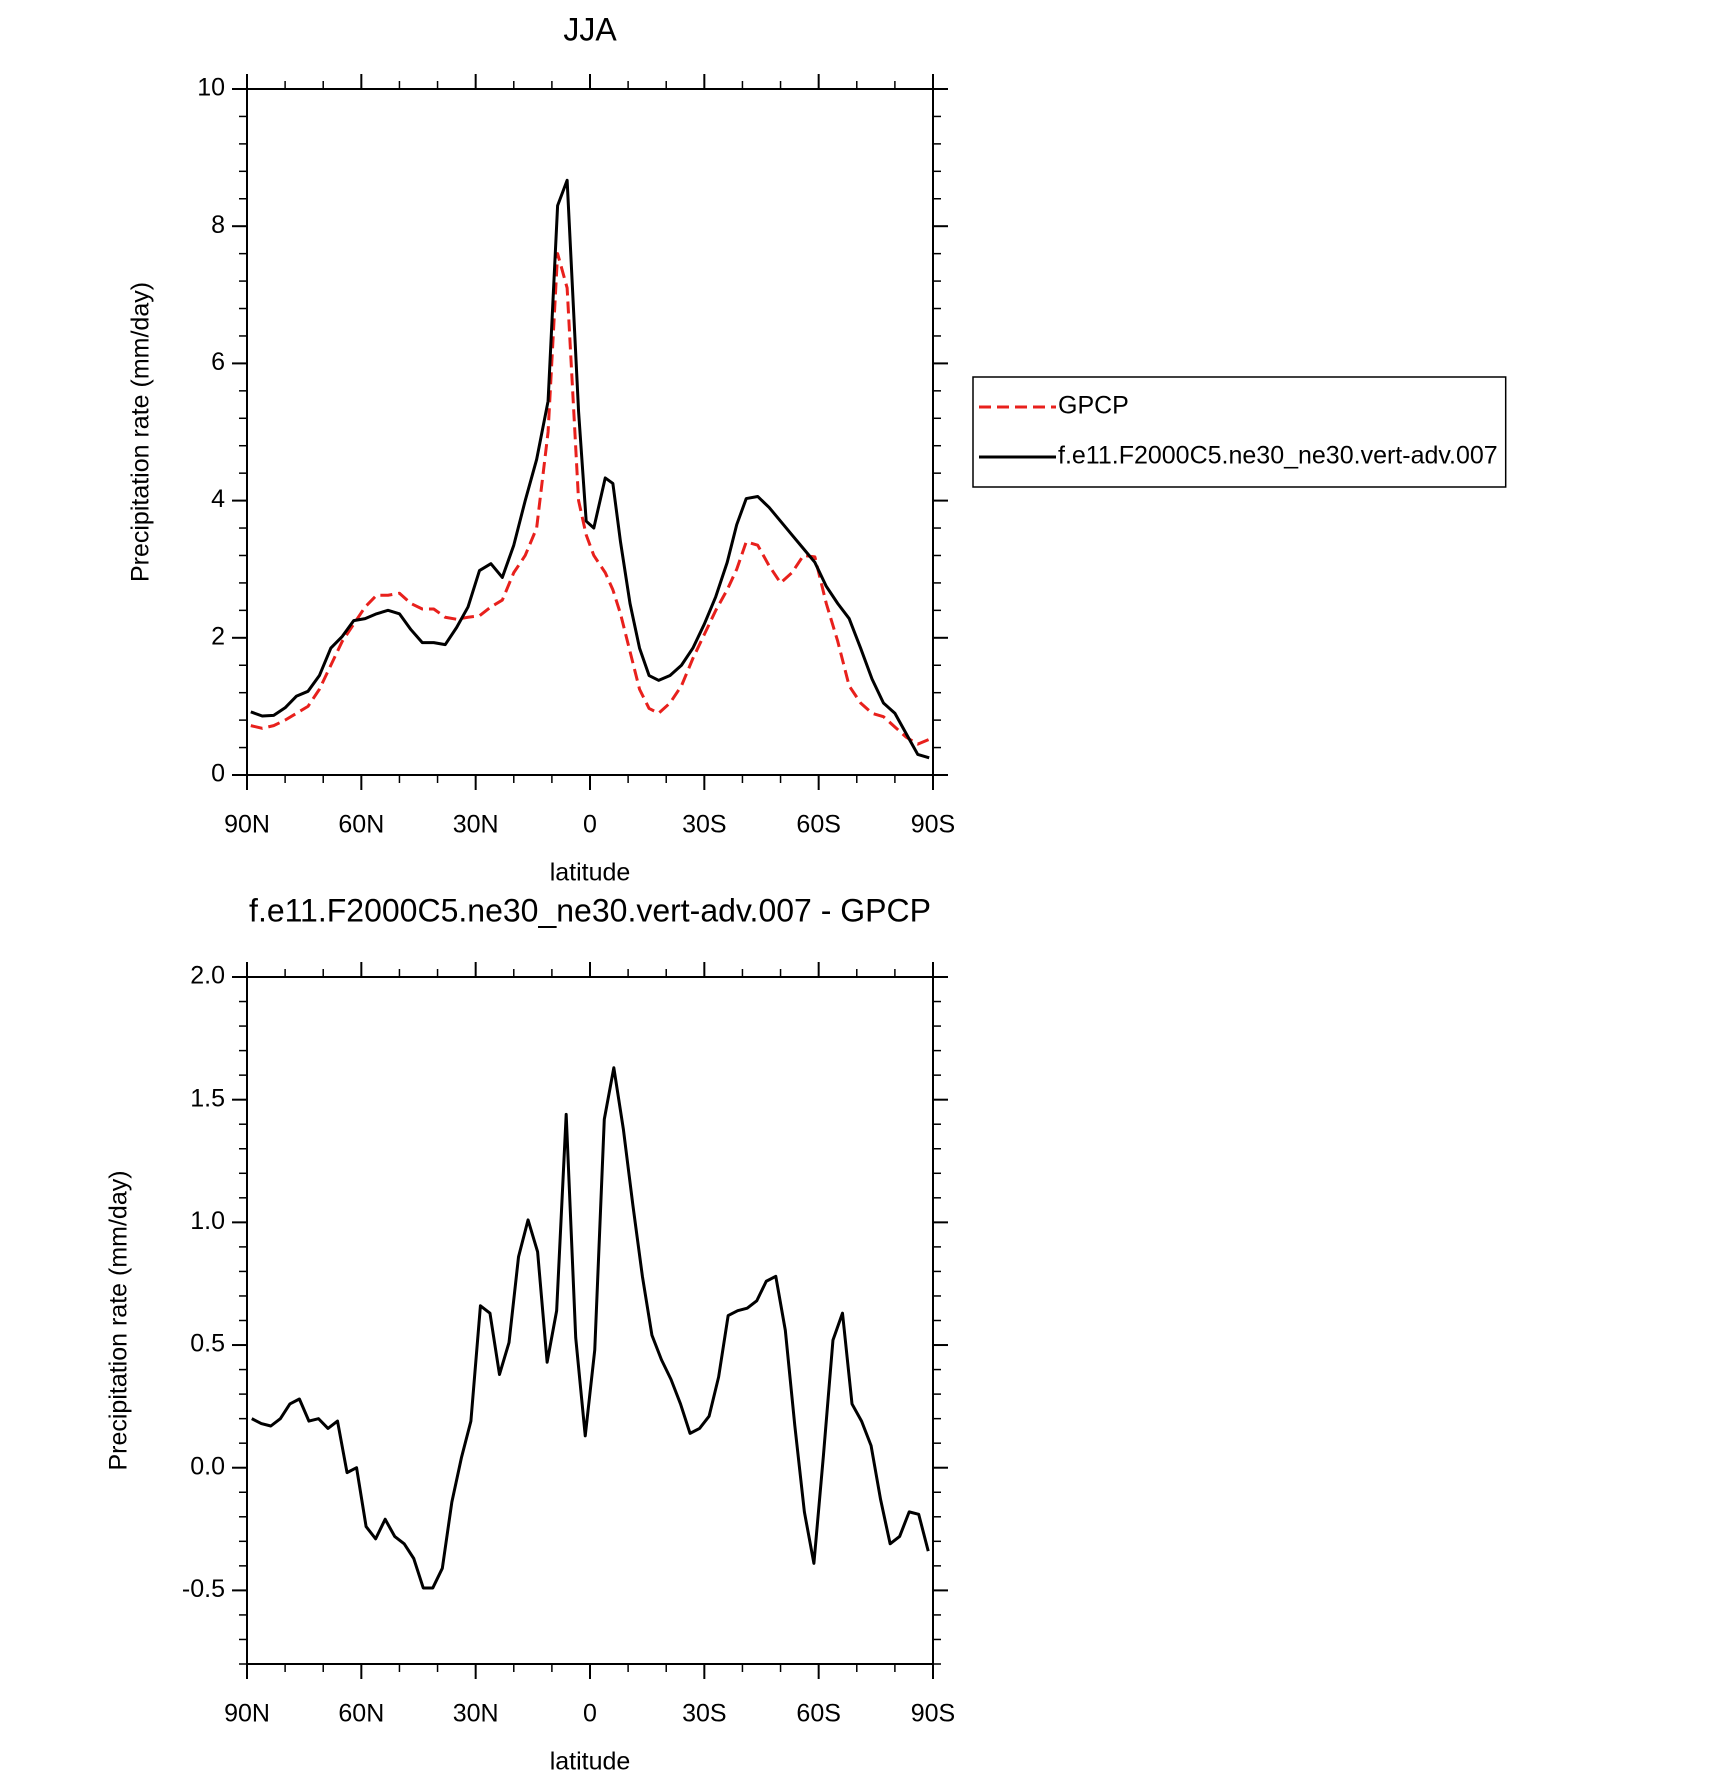 This screenshot has height=1775, width=1710. What do you see at coordinates (207, 1098) in the screenshot?
I see `y-tick-label: 1.5` at bounding box center [207, 1098].